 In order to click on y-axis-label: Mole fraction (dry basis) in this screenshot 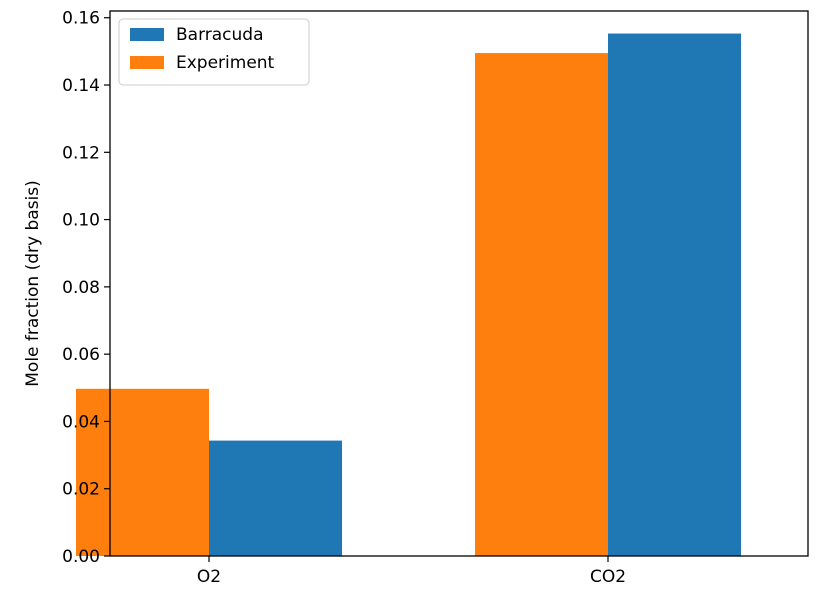, I will do `click(33, 283)`.